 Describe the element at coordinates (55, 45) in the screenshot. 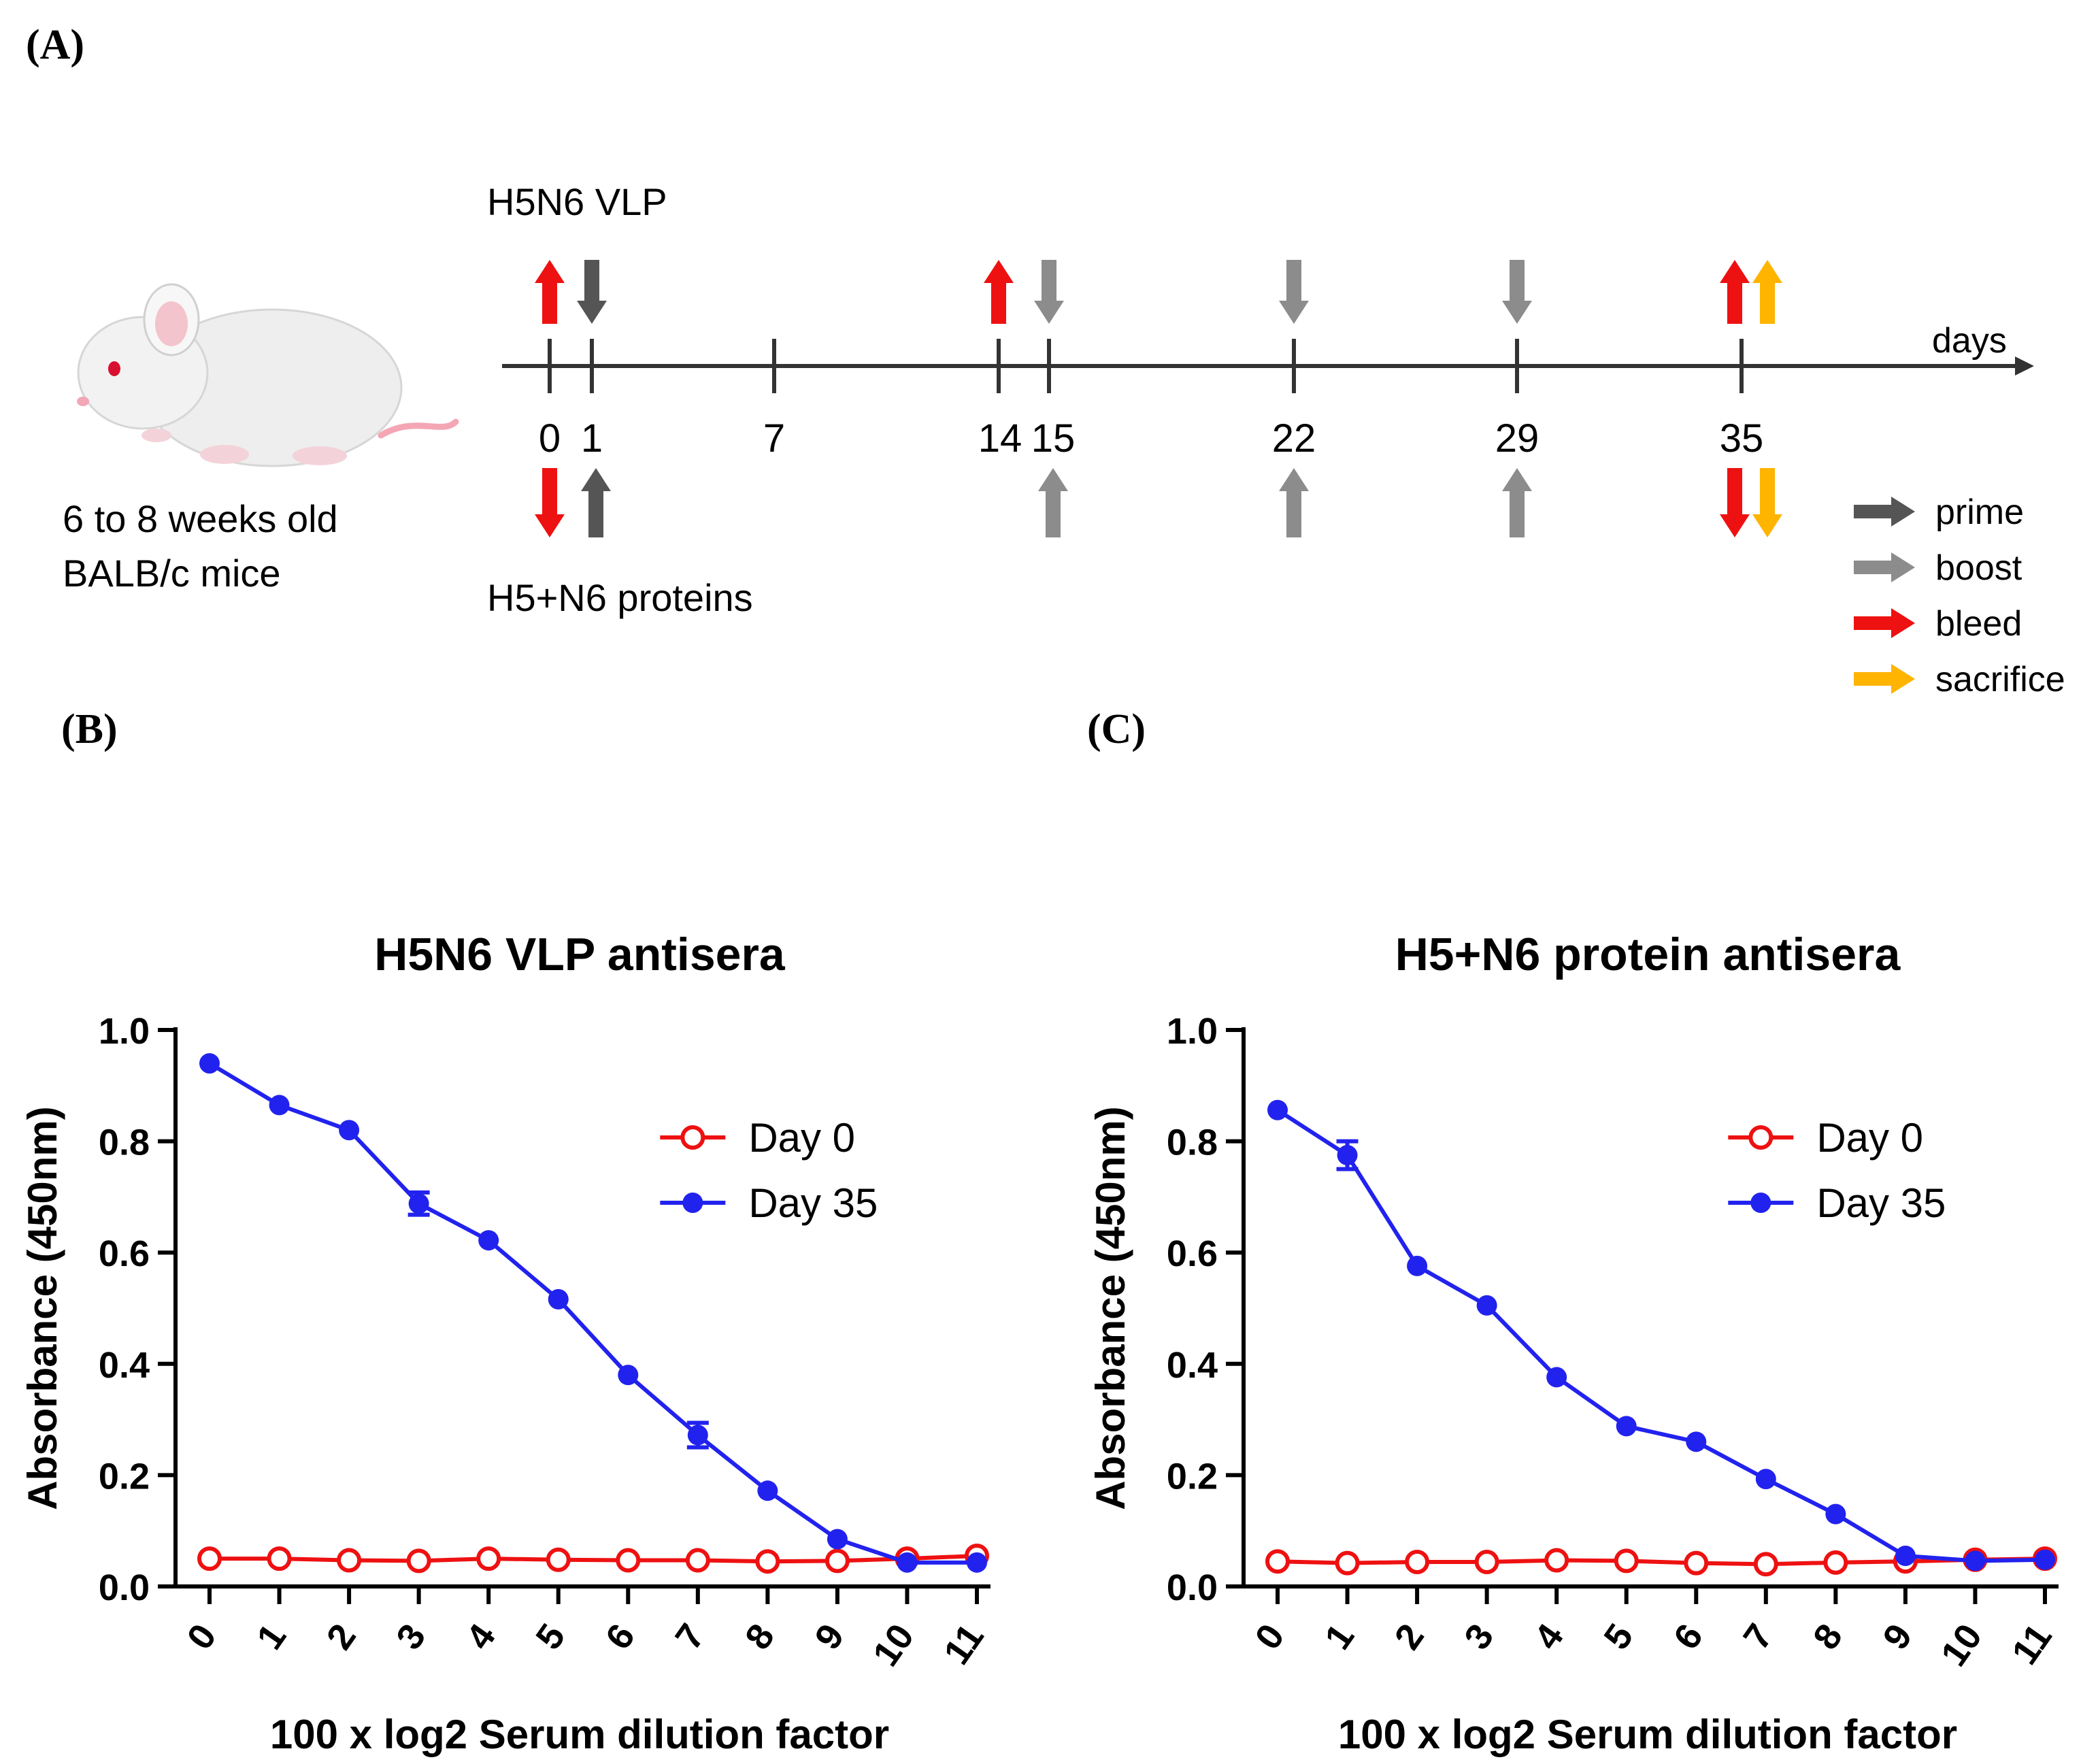

I see `panel-label-a: (A)` at that location.